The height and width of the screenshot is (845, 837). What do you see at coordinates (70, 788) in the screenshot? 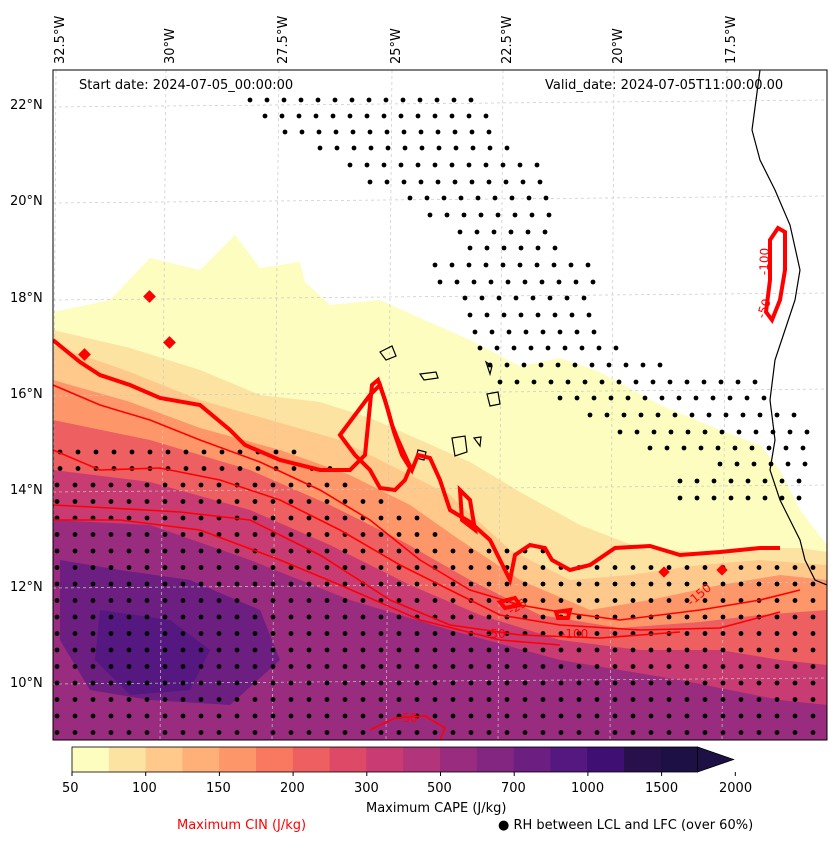
I see `colorbar-tick-label: 50` at bounding box center [70, 788].